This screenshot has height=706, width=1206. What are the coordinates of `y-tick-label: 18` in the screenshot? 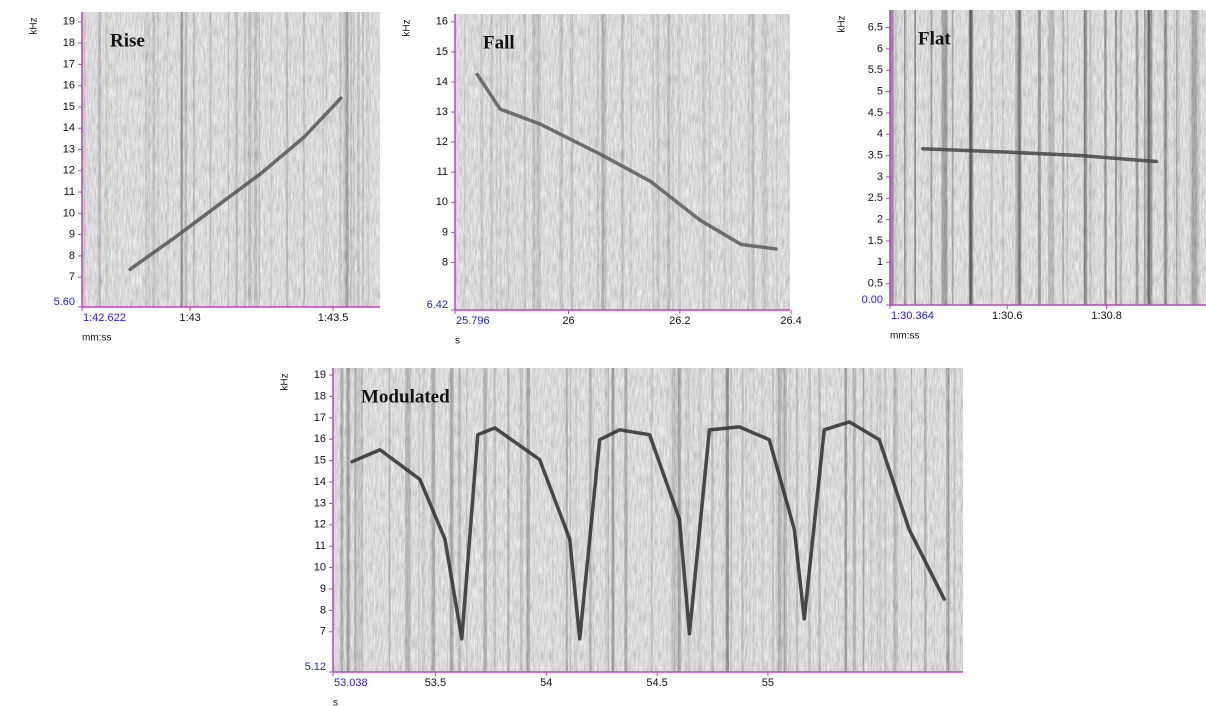 It's located at (69, 43).